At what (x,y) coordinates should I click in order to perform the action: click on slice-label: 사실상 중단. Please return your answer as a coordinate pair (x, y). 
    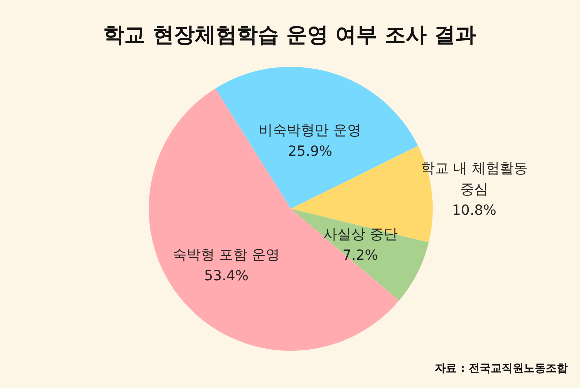
    Looking at the image, I should click on (360, 234).